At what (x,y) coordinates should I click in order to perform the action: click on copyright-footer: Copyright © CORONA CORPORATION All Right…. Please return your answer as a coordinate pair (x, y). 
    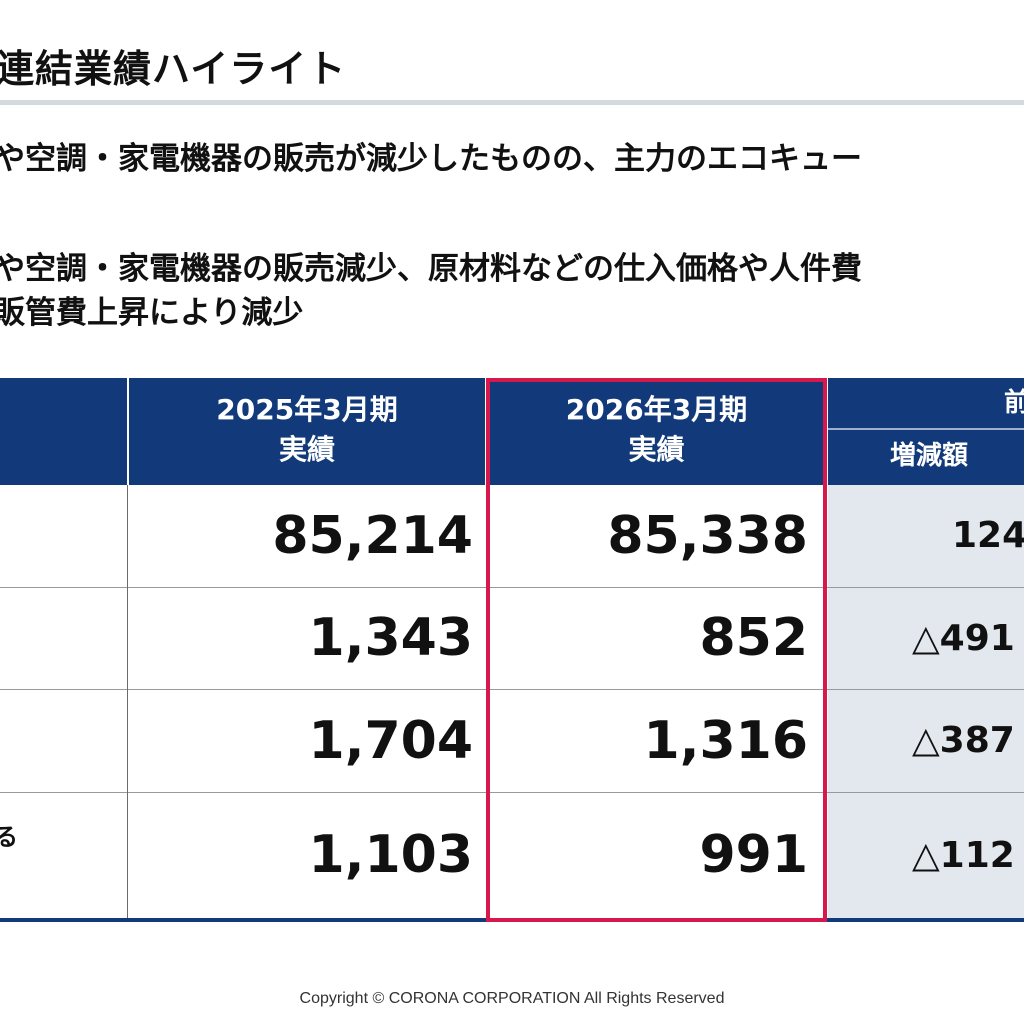
    Looking at the image, I should click on (512, 999).